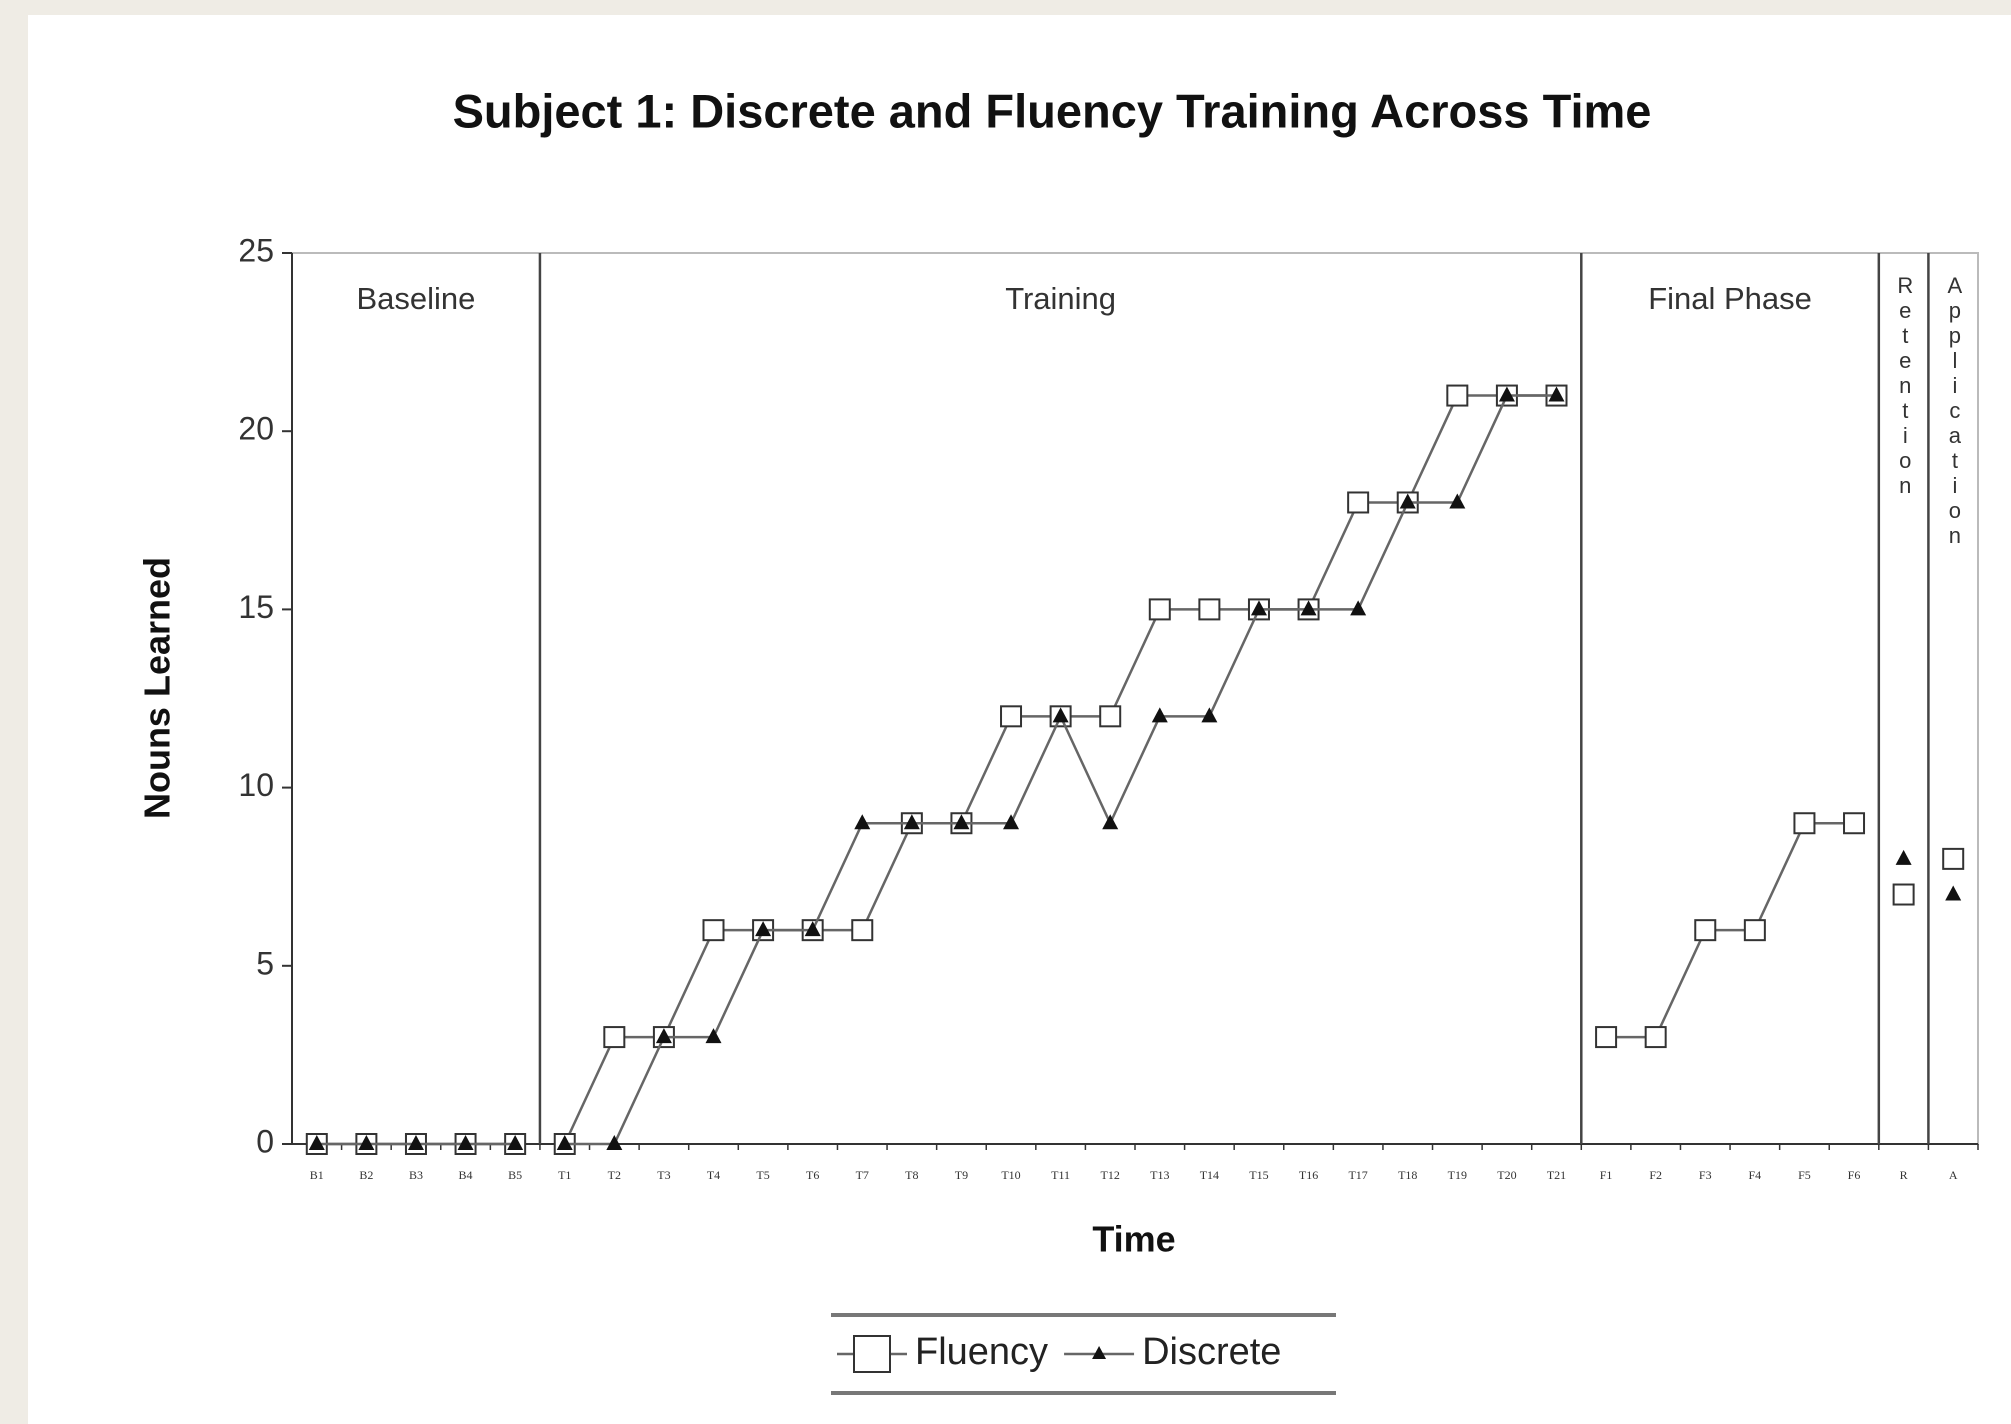  What do you see at coordinates (1506, 1175) in the screenshot?
I see `x-tick-label: T20` at bounding box center [1506, 1175].